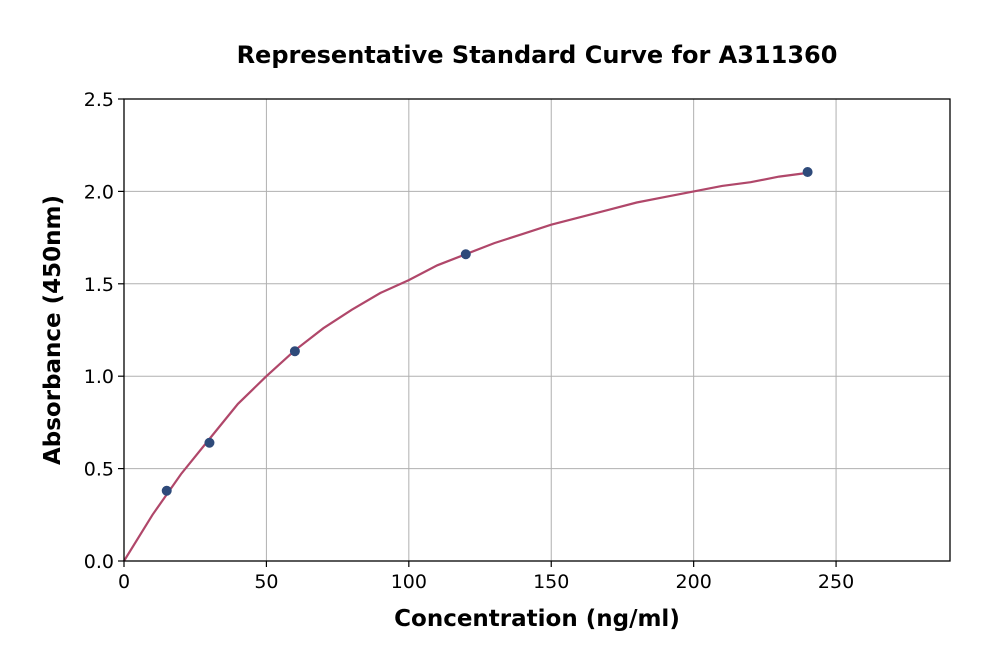 The width and height of the screenshot is (1000, 660). I want to click on y-tick-label: 2.0, so click(99, 192).